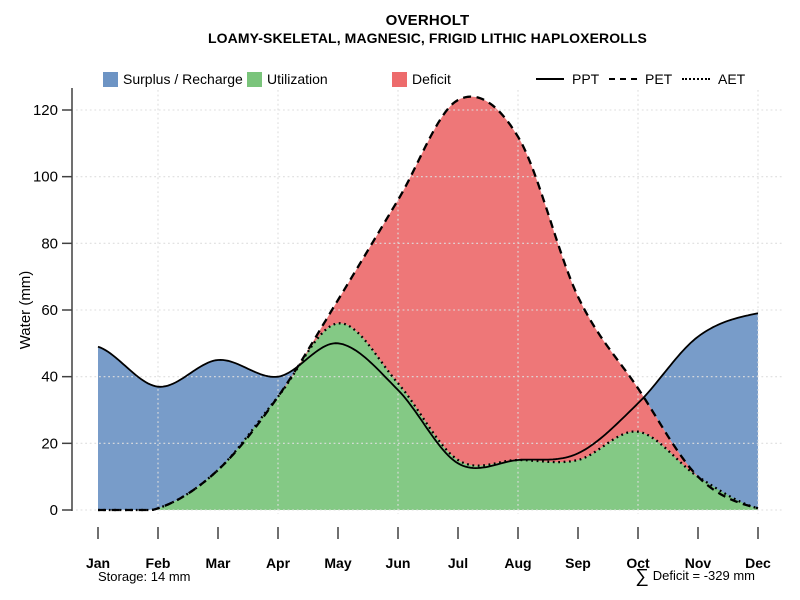 The image size is (800, 600). Describe the element at coordinates (659, 79) in the screenshot. I see `legend-label-pet: PET` at that location.